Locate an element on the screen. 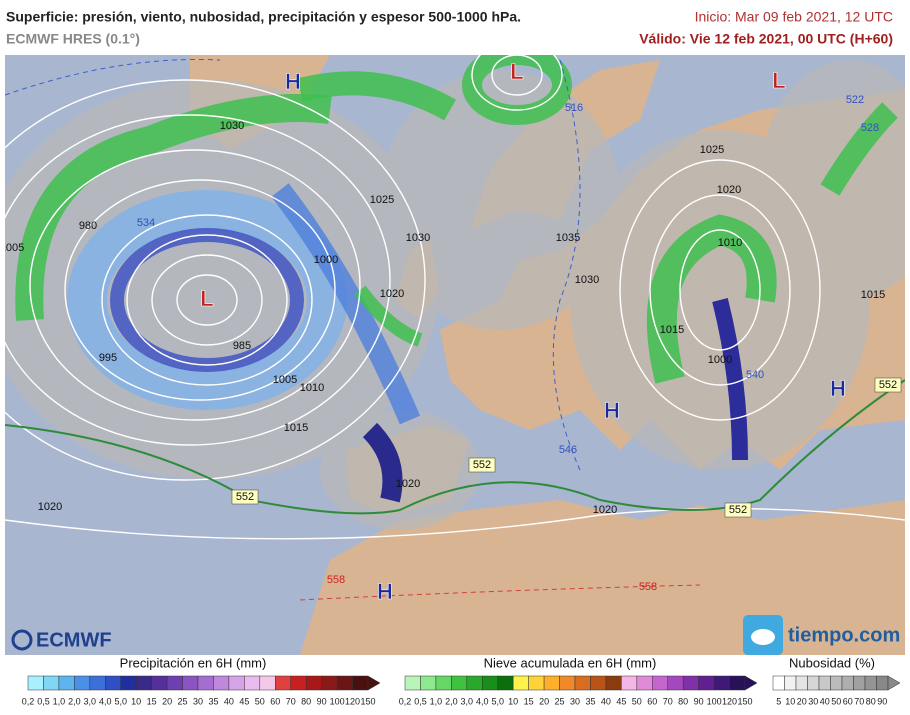 This screenshot has height=715, width=910. init-time: Inicio: Mar 09 feb 2021, 12 UTC is located at coordinates (794, 17).